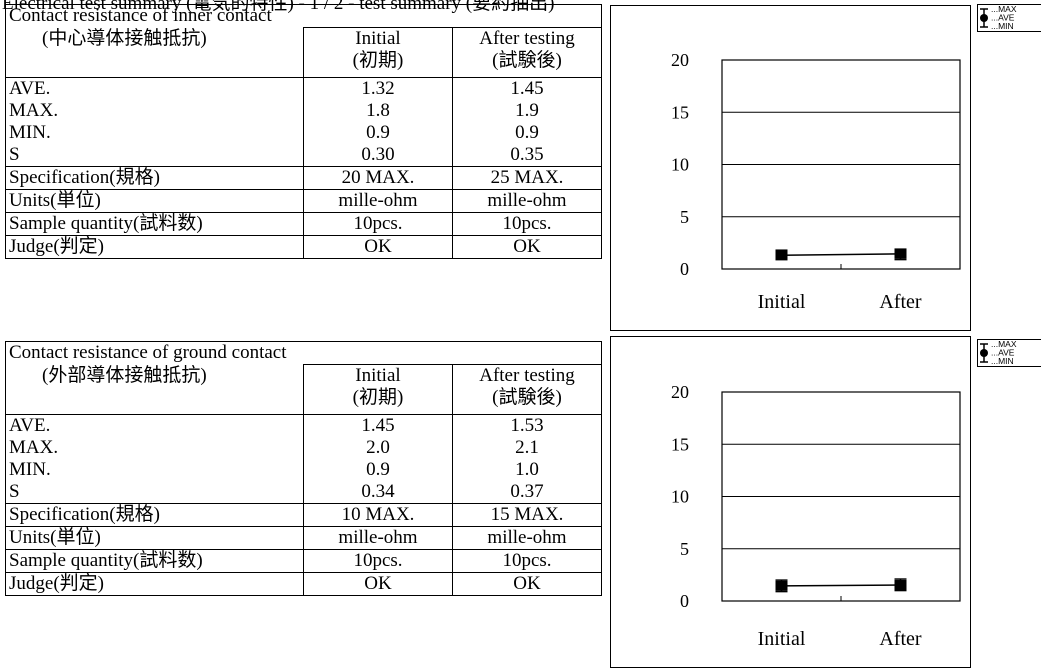 The image size is (1041, 668). Describe the element at coordinates (378, 201) in the screenshot. I see `cell-initial: mille-ohm` at that location.